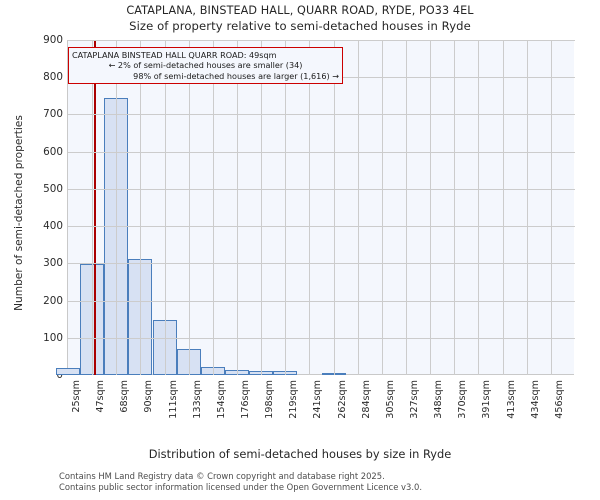 The width and height of the screenshot is (600, 500). I want to click on y-axis-tick: 200, so click(53, 300).